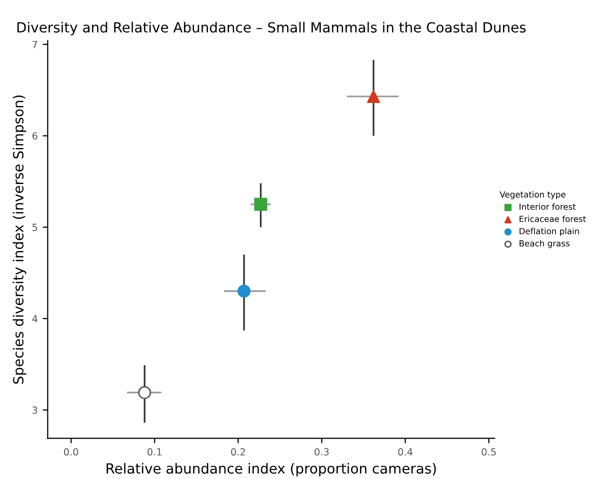 This screenshot has height=479, width=596. I want to click on x-axis-title: Relative abundance index (proportion cameras), so click(271, 469).